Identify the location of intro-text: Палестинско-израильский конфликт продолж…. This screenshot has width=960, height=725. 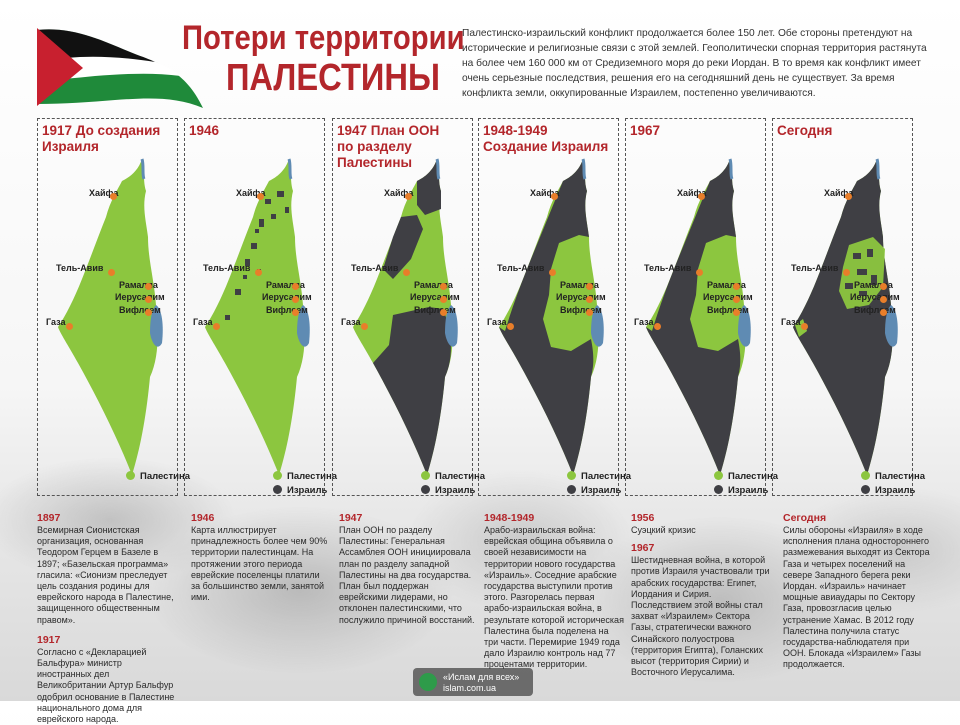
(694, 63).